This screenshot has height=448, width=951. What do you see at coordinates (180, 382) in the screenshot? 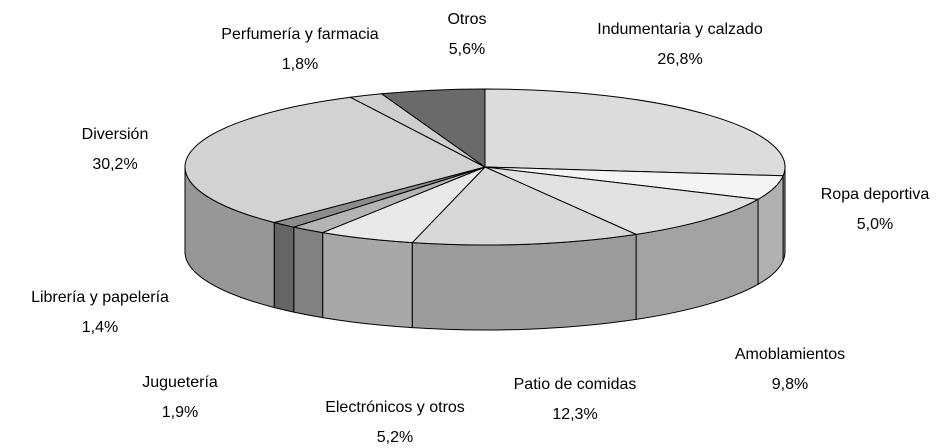
I see `slice-label: Juguetería` at bounding box center [180, 382].